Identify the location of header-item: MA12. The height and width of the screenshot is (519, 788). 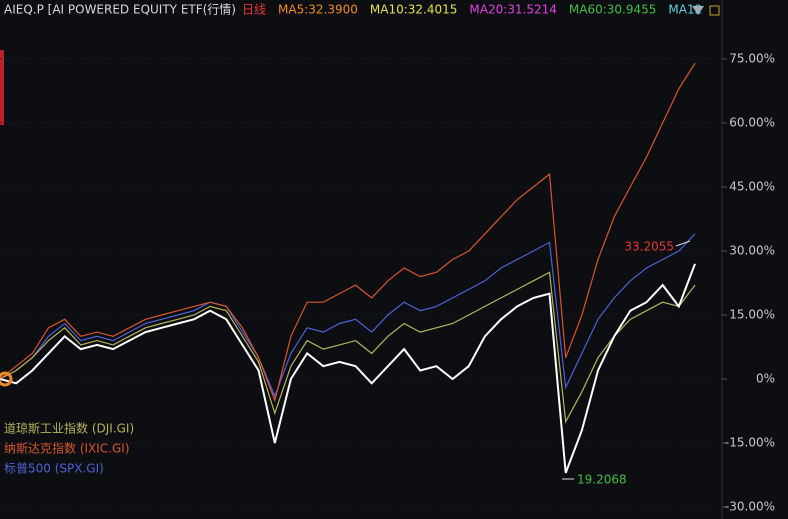
(685, 10).